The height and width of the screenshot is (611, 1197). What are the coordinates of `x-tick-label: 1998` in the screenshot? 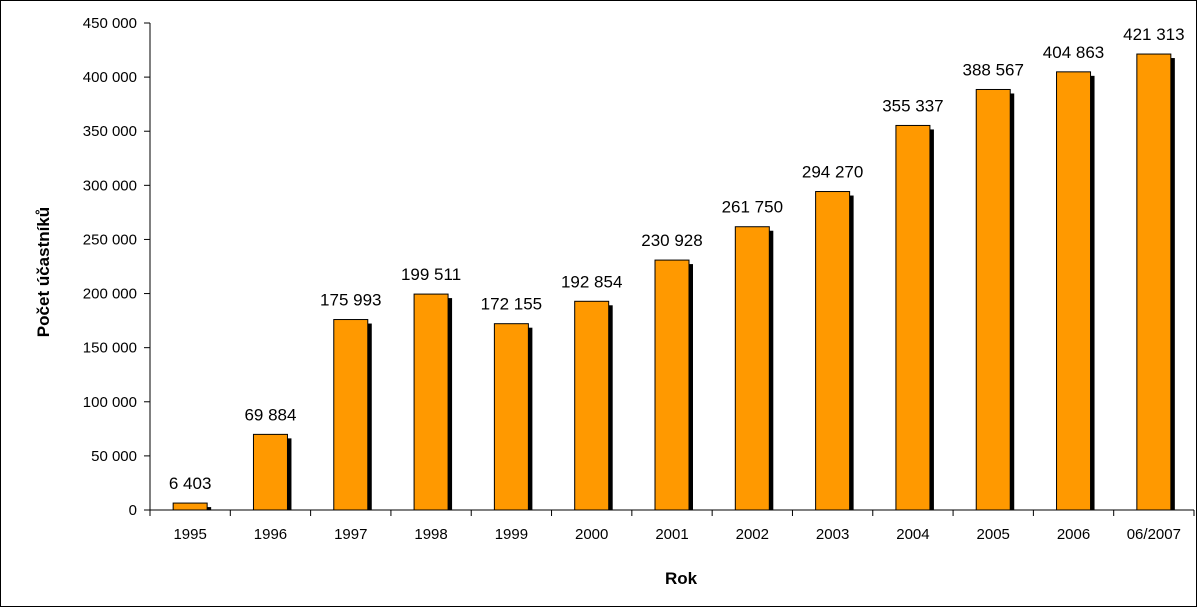 It's located at (430, 534).